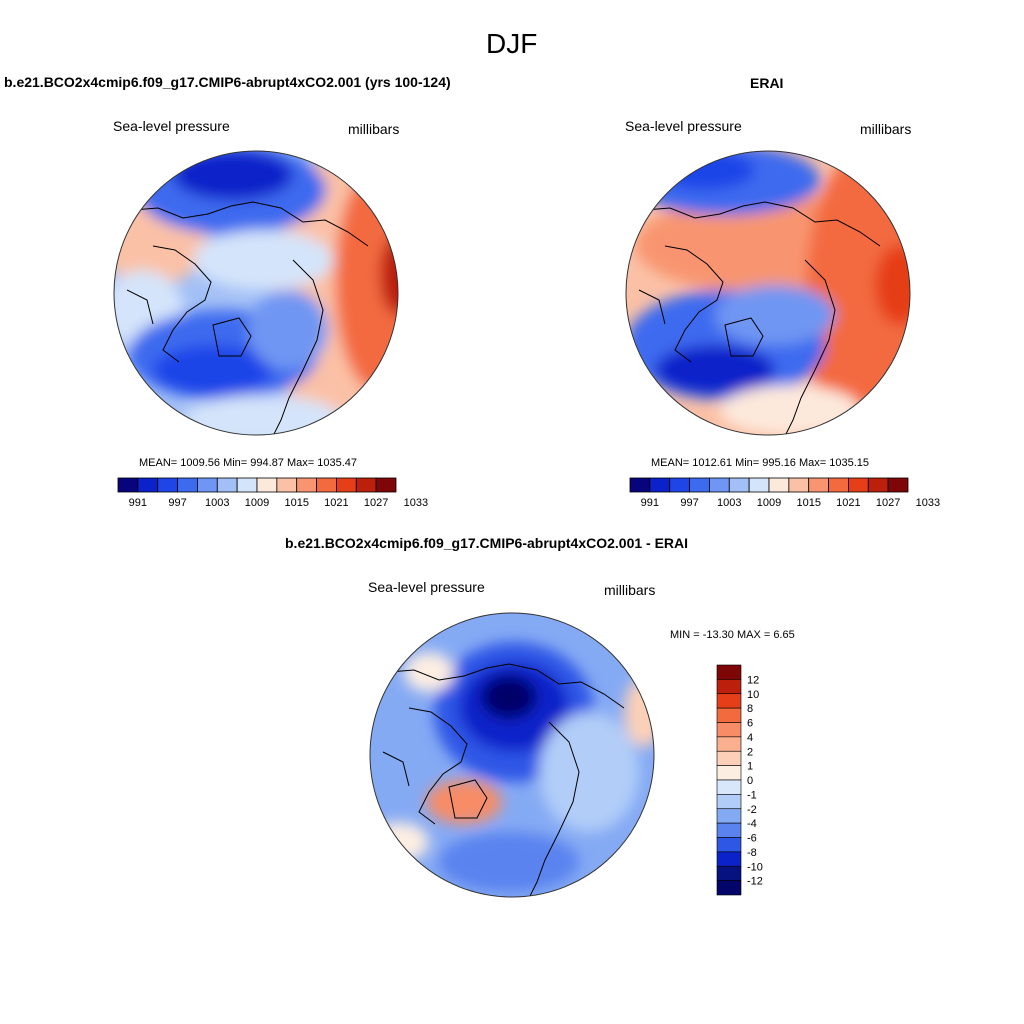 This screenshot has height=1024, width=1024. Describe the element at coordinates (336, 503) in the screenshot. I see `panel1-colorbar-tick-label: 1021` at that location.